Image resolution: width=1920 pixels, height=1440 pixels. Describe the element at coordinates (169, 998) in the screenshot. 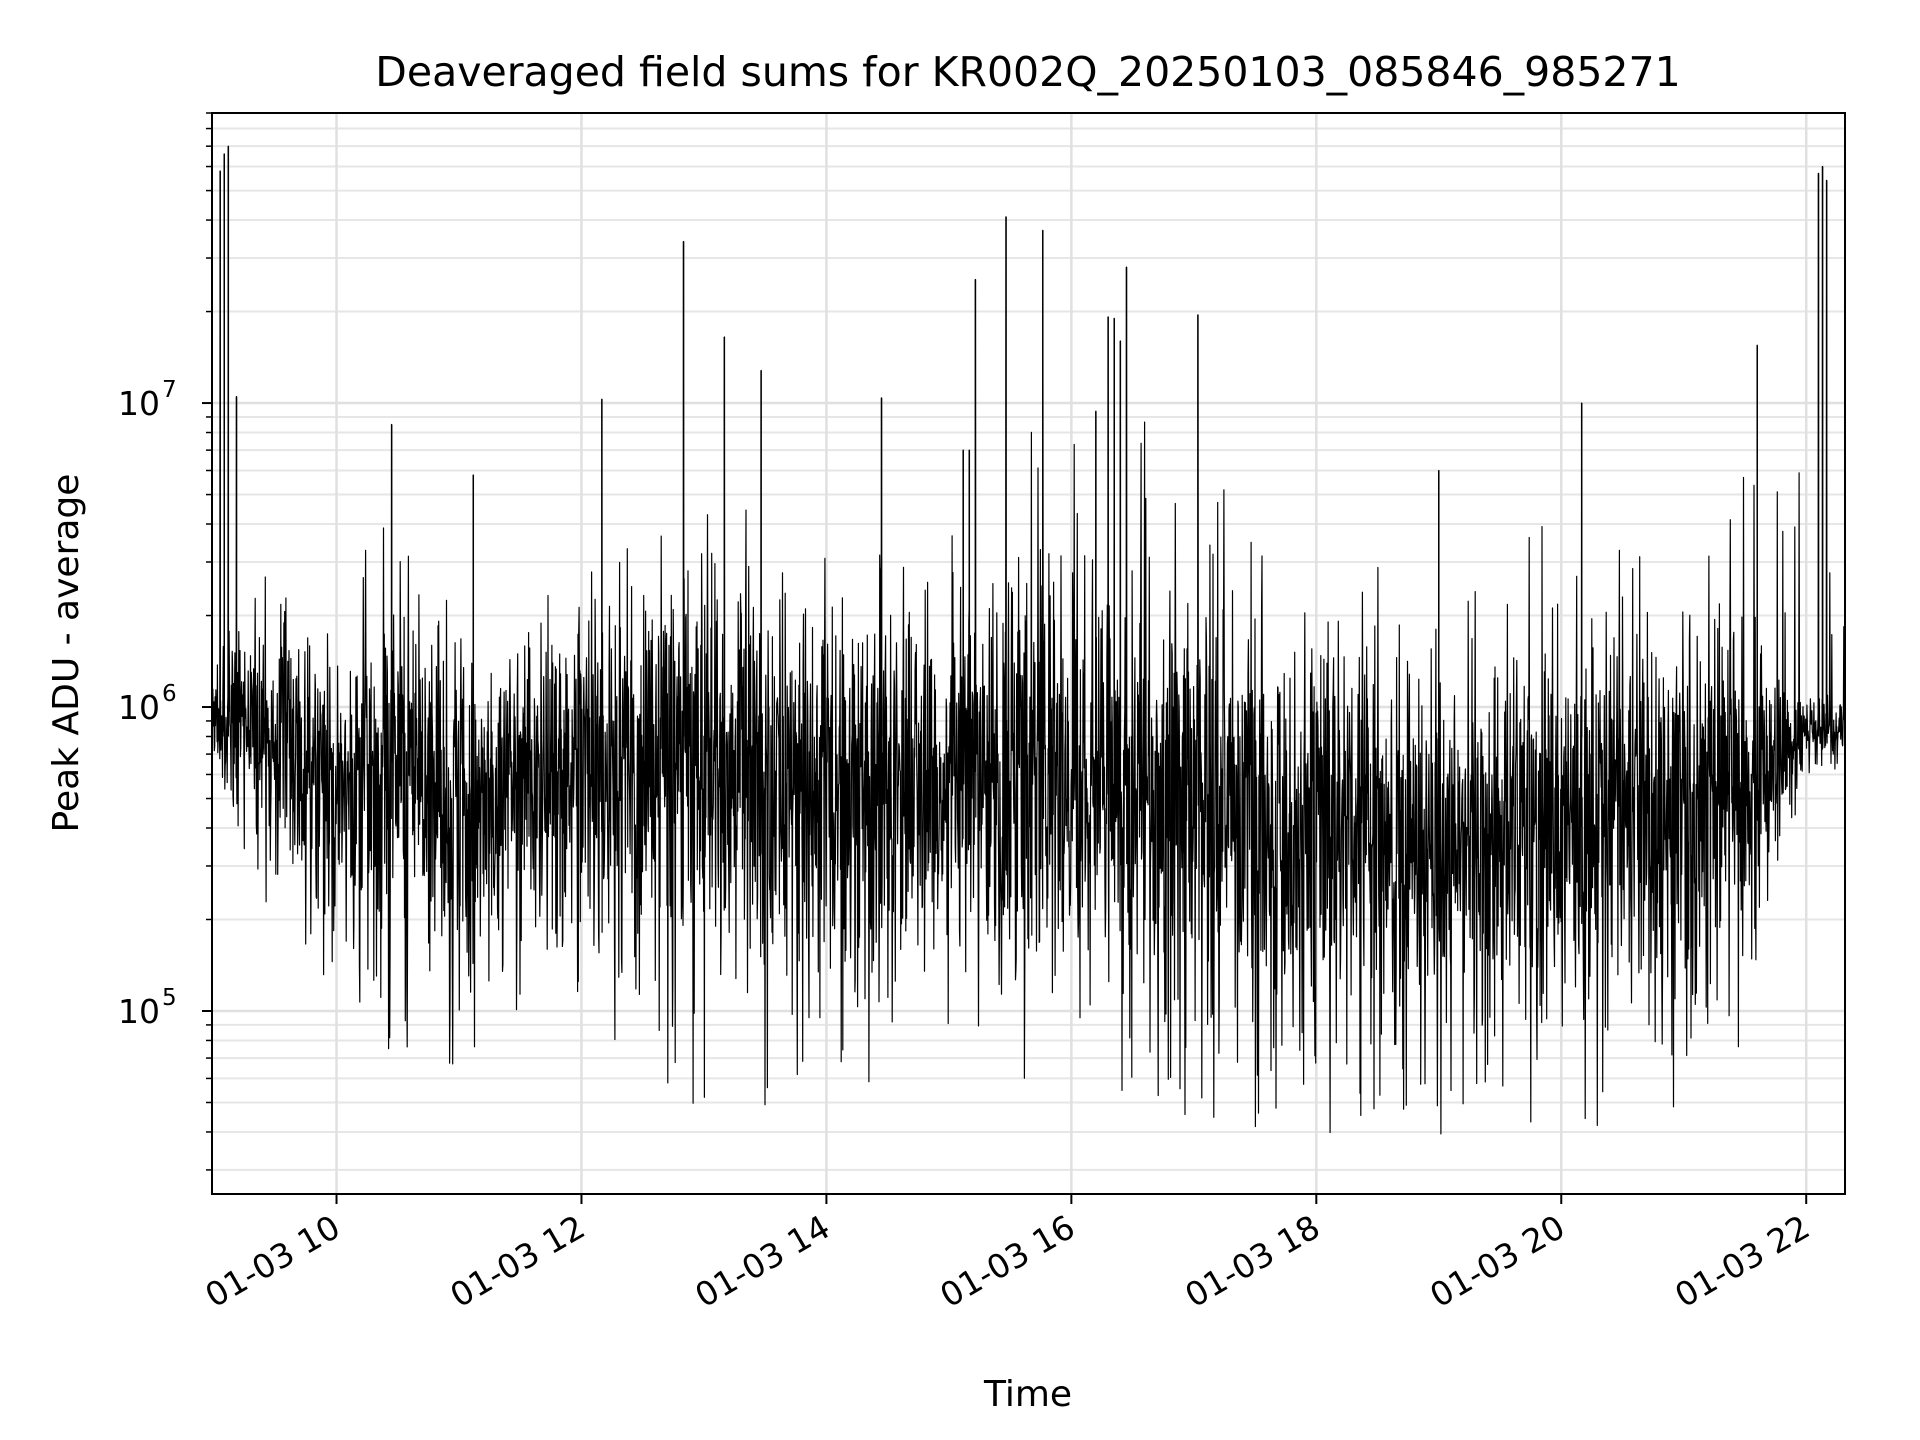

I see `y-tick-label-exponent: 5` at that location.